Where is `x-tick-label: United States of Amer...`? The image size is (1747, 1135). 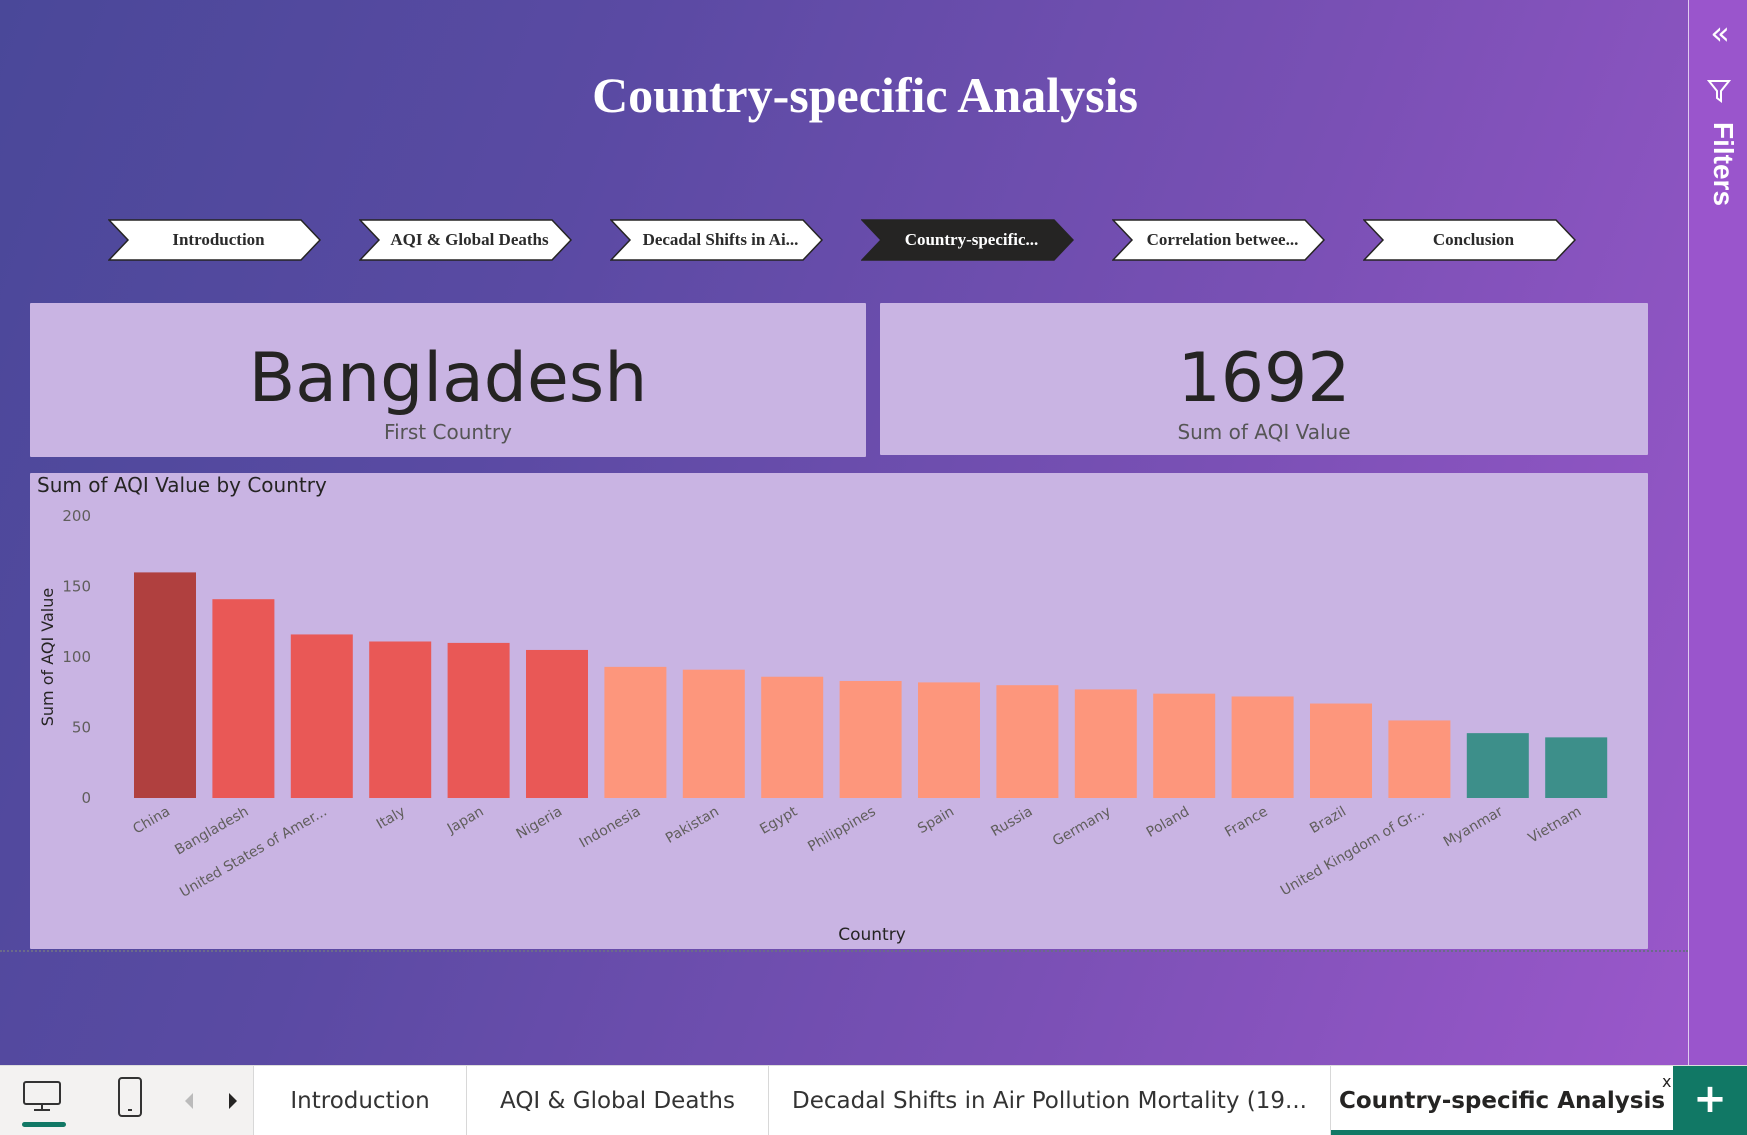
x-tick-label: United States of Amer... is located at coordinates (253, 852).